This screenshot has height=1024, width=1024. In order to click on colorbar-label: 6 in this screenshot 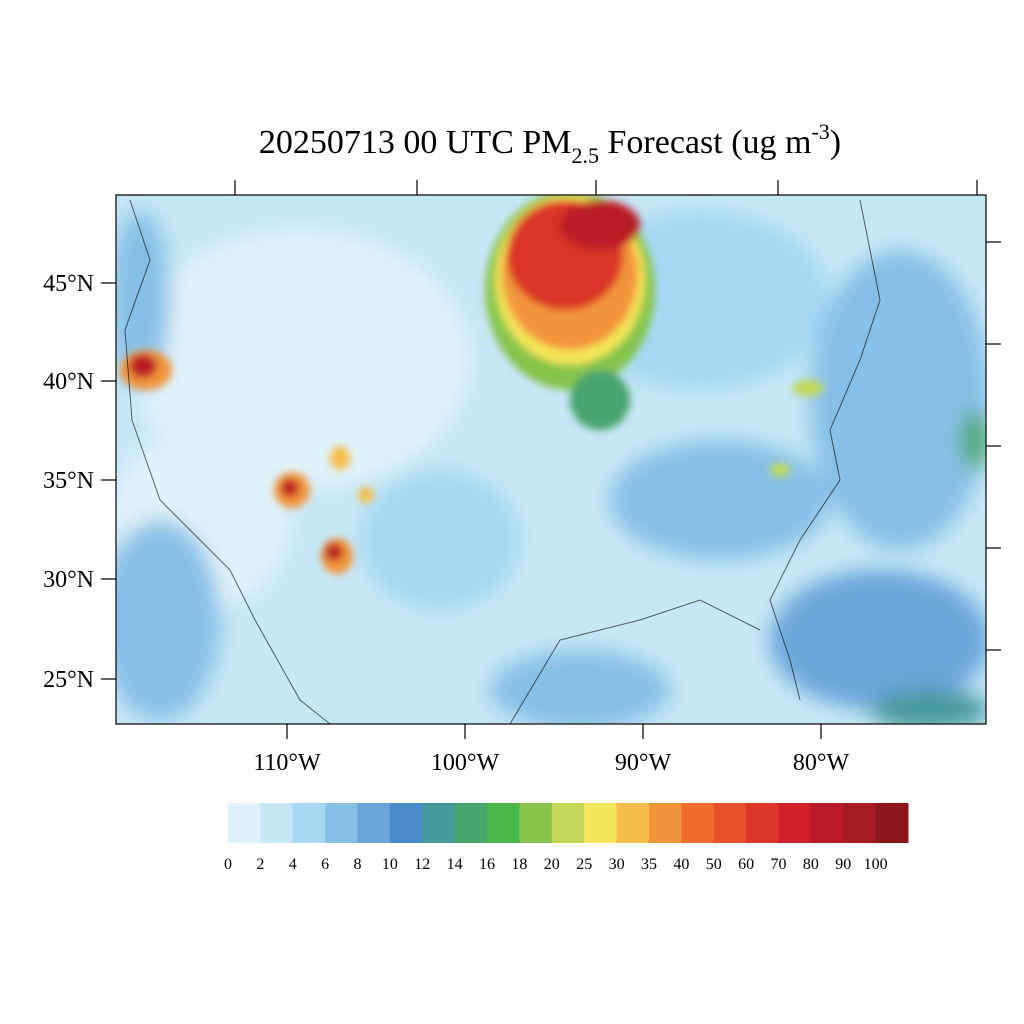, I will do `click(325, 864)`.